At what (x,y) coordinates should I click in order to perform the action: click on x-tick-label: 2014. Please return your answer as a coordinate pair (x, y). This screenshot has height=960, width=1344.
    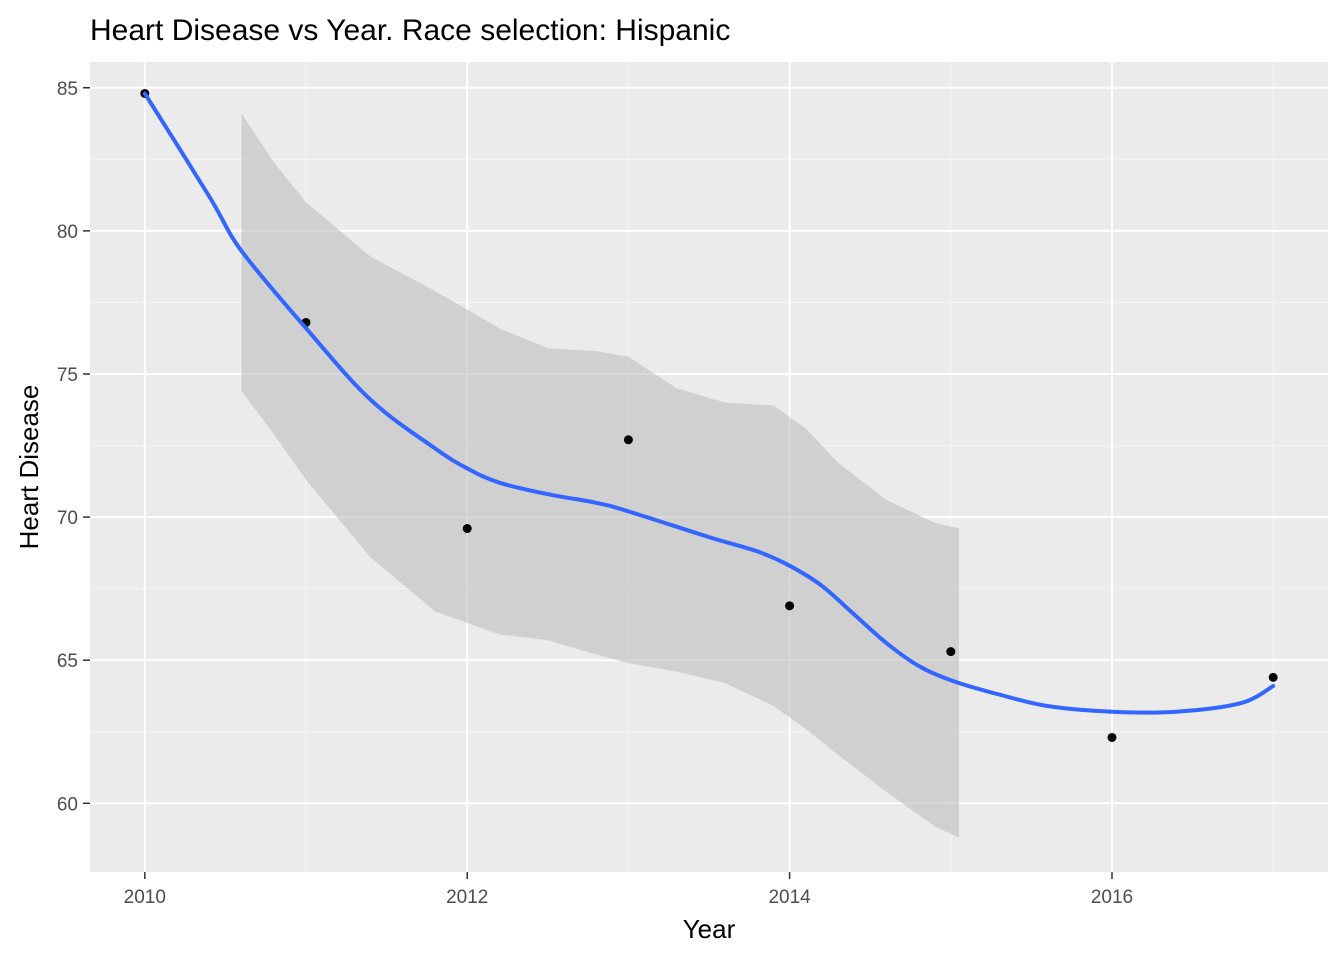
    Looking at the image, I should click on (789, 897).